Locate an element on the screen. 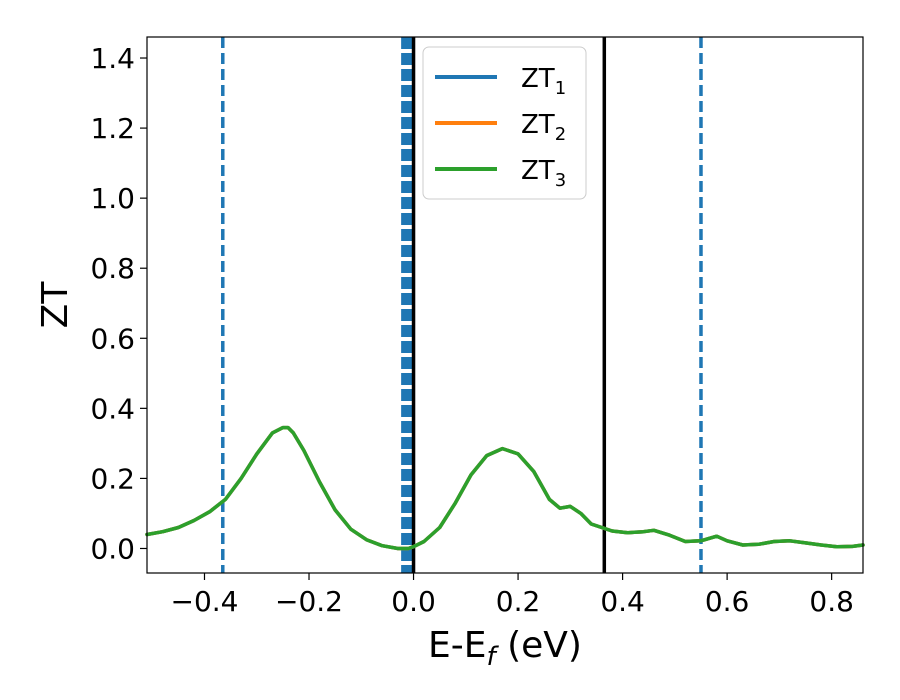 This screenshot has width=900, height=700. y-ticks: 0.0 0.2 0.4 0.6 0.8 1.0 1.2 1.4 is located at coordinates (118, 303).